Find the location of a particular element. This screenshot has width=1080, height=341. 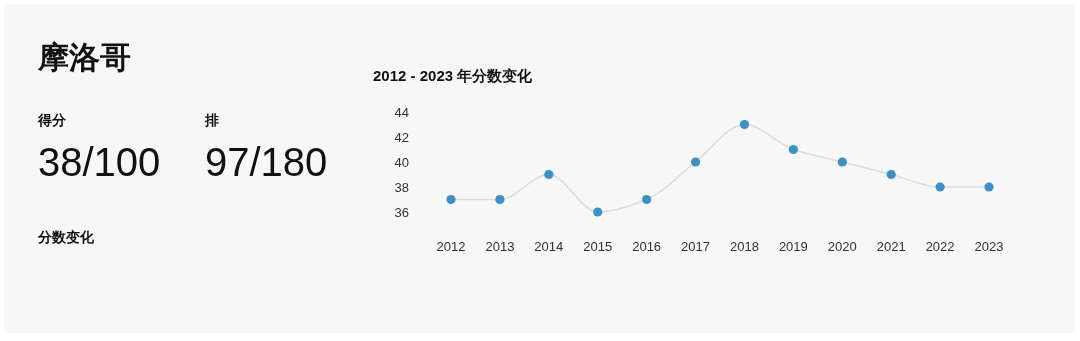

x-tick-label: 2015 is located at coordinates (598, 246).